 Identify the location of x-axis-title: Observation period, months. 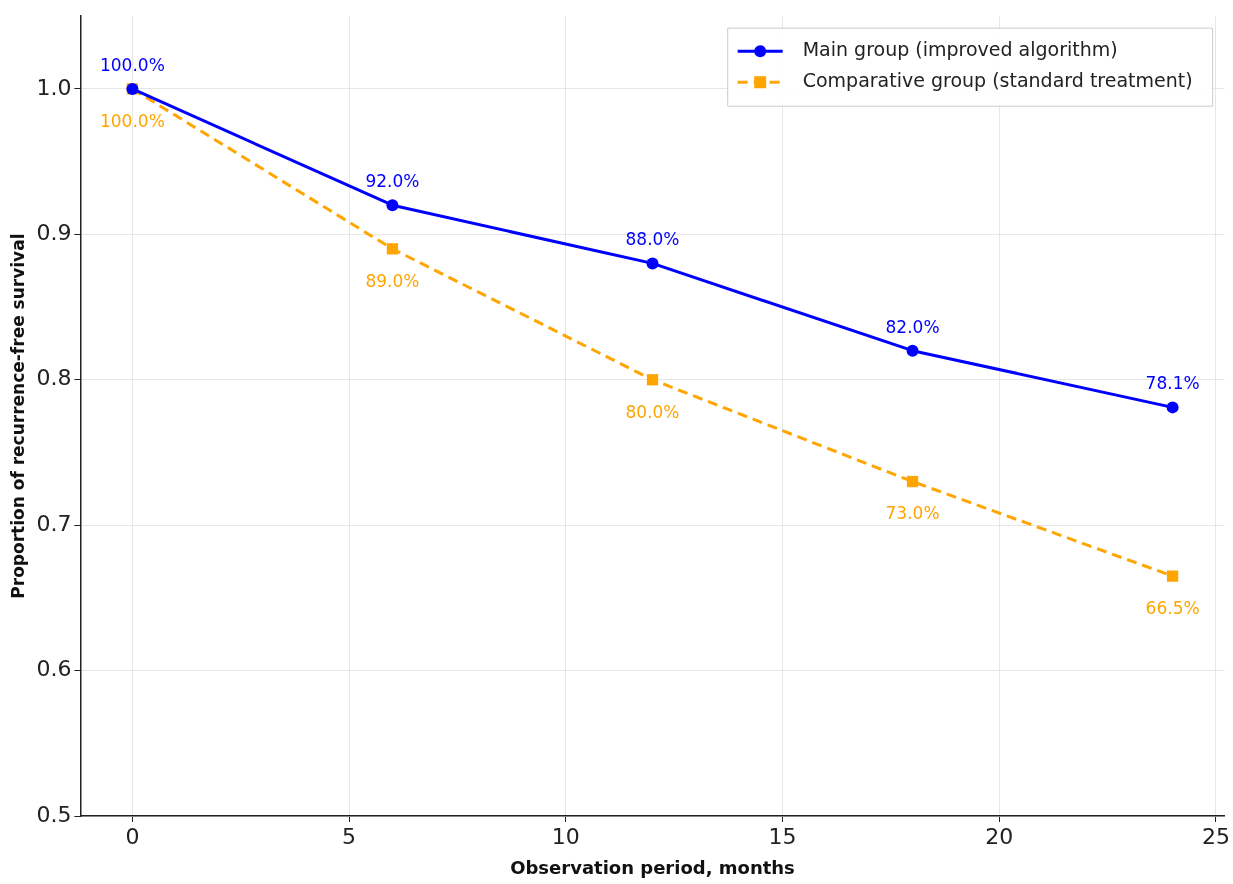
(652, 867).